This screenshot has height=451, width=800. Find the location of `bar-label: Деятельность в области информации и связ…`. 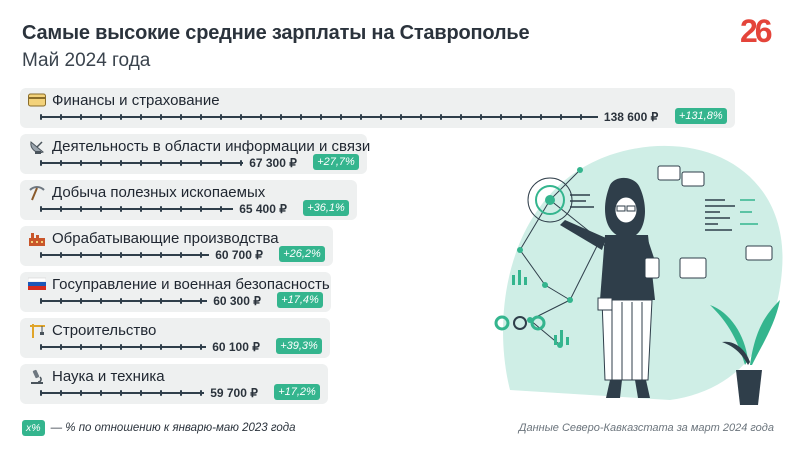

bar-label: Деятельность в области информации и связ… is located at coordinates (199, 146).